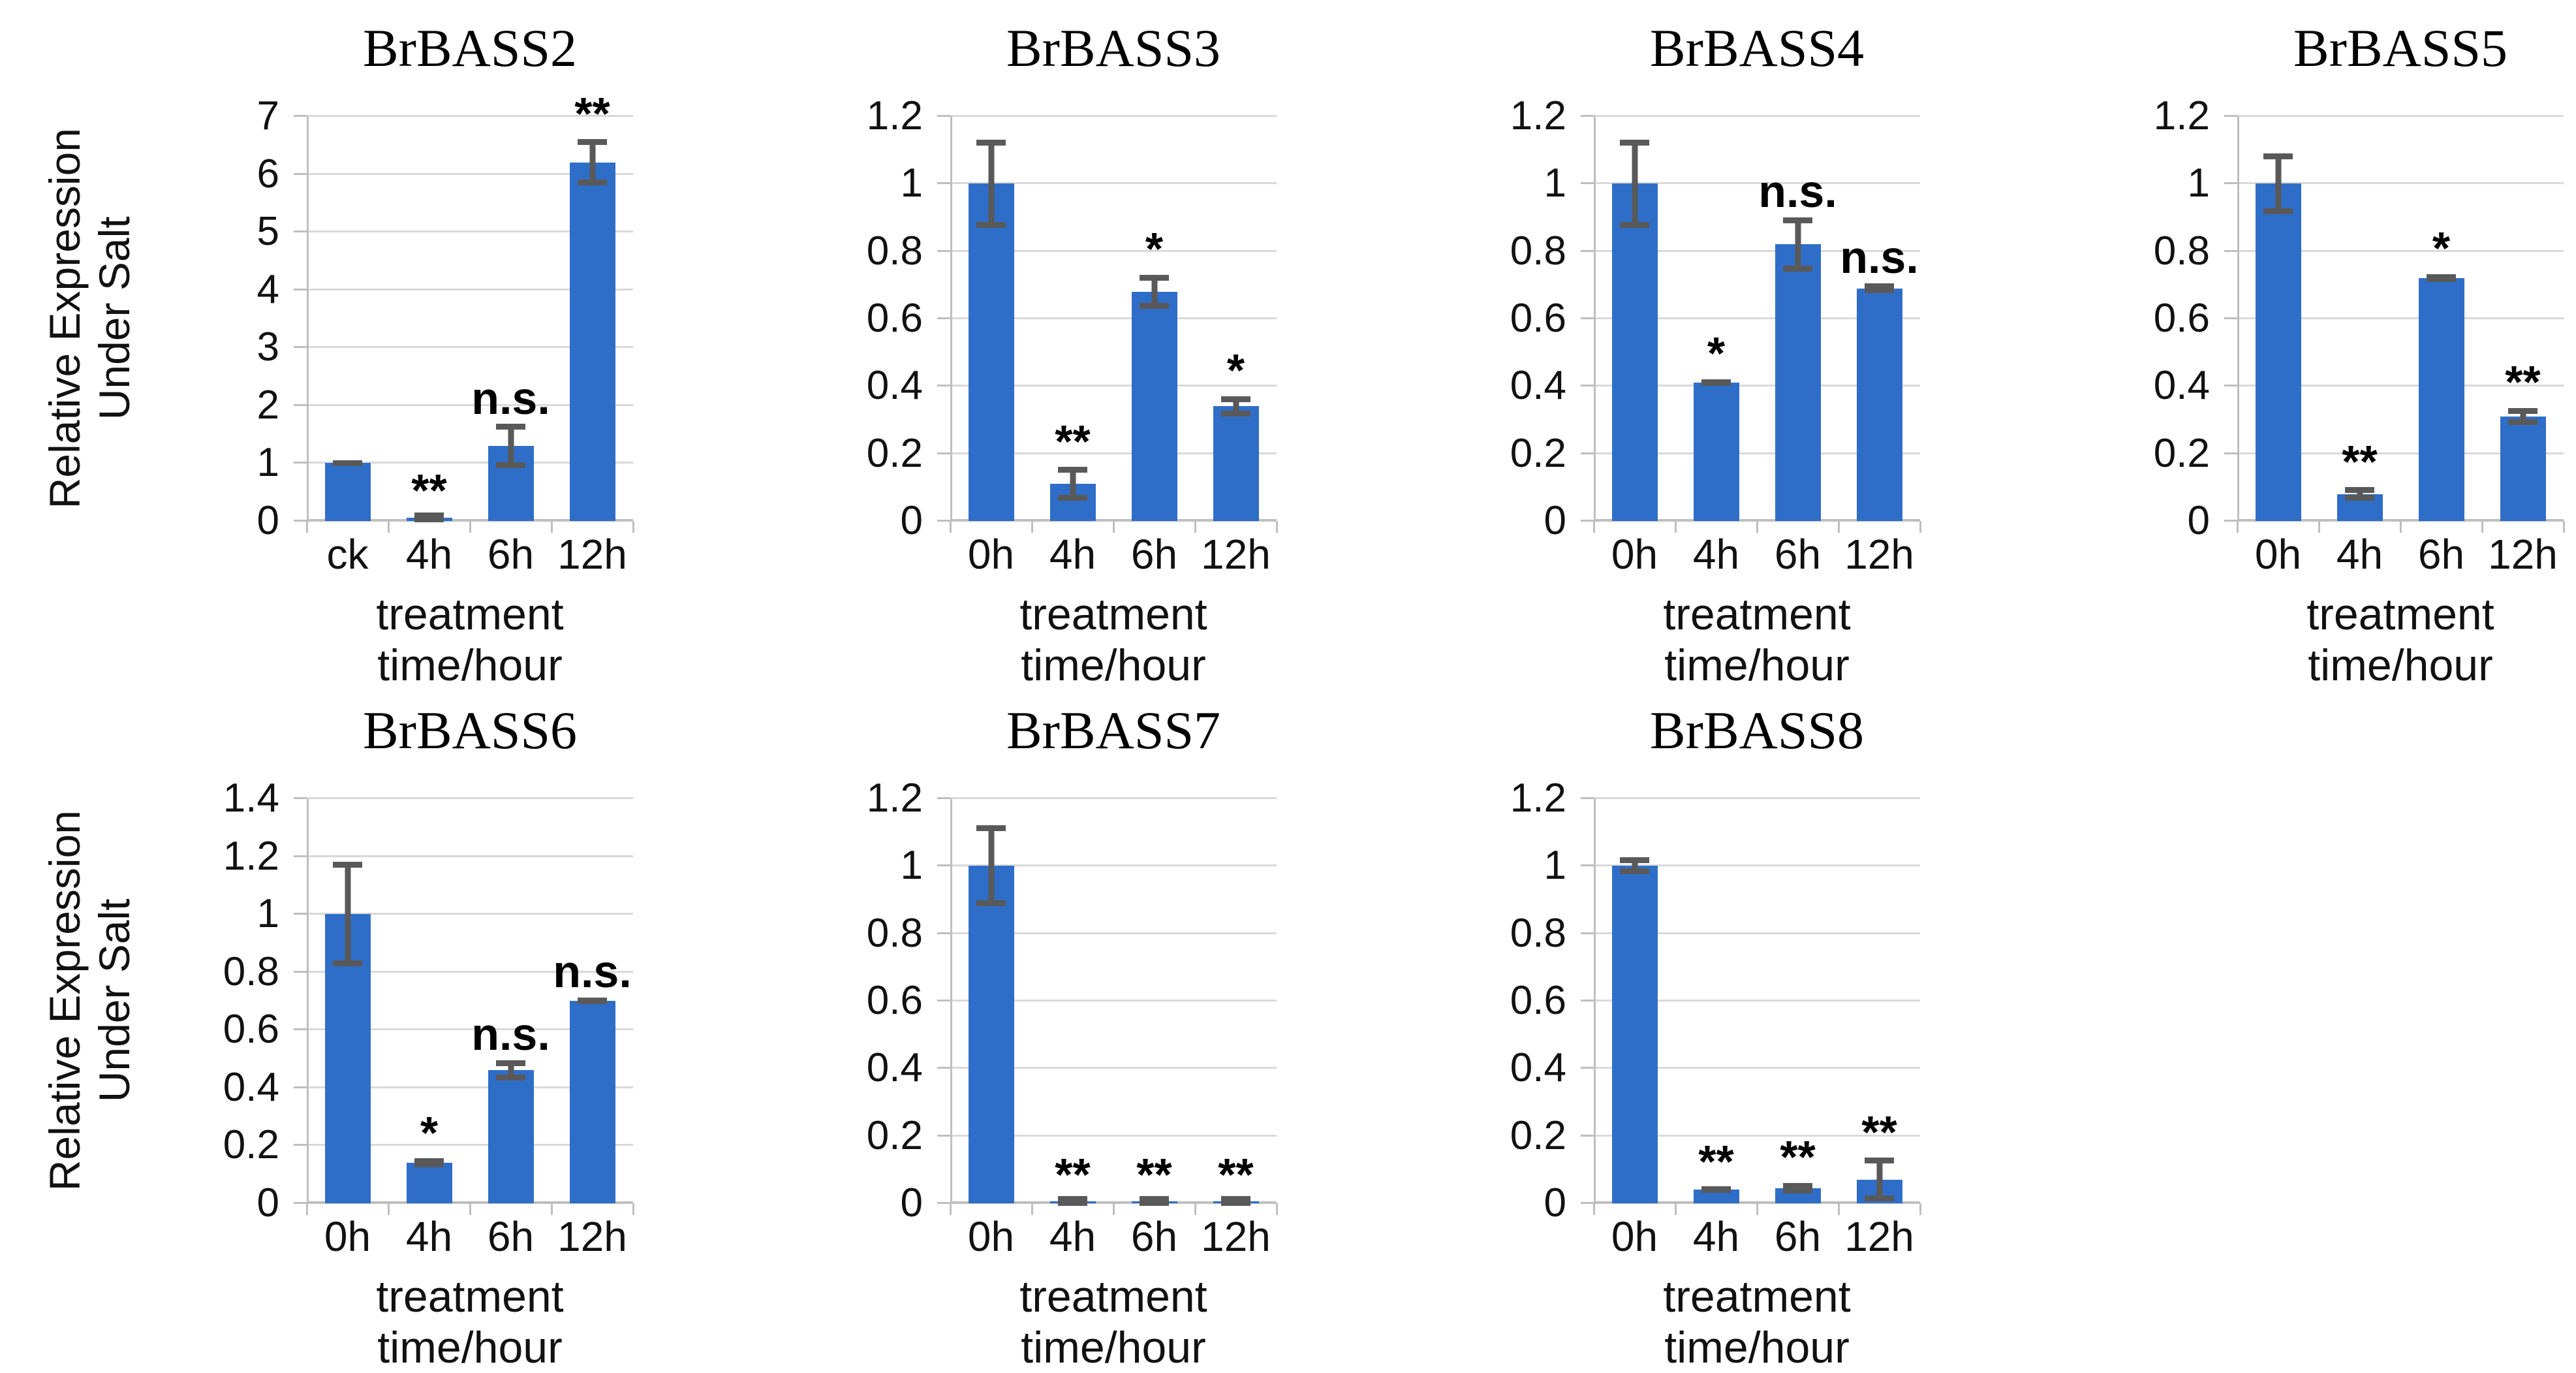 This screenshot has height=1373, width=2576. Describe the element at coordinates (1113, 731) in the screenshot. I see `chart-title: BrBASS7` at that location.